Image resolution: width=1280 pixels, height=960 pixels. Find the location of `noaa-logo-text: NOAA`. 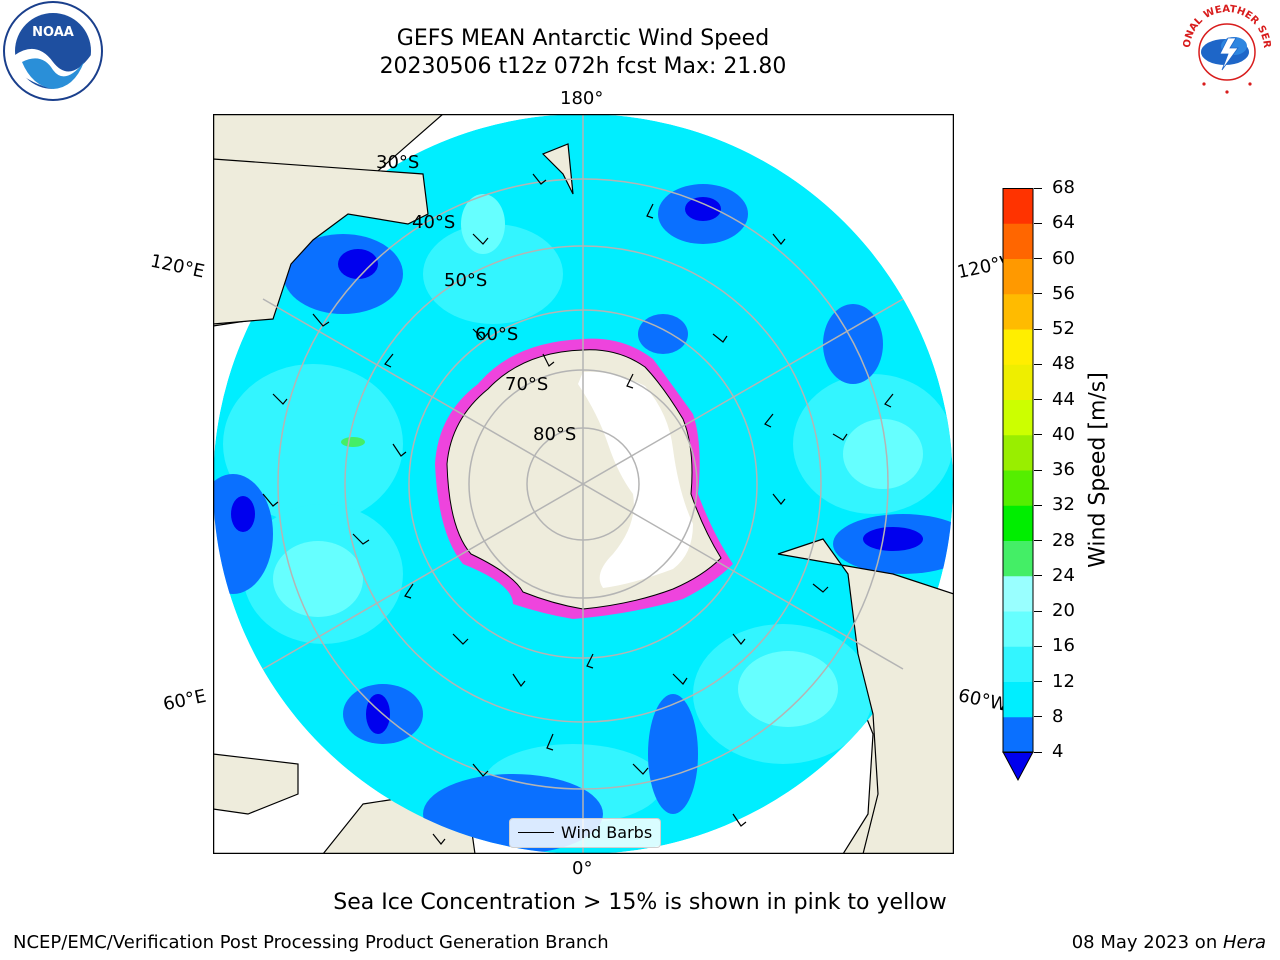

noaa-logo-text: NOAA is located at coordinates (53, 32).